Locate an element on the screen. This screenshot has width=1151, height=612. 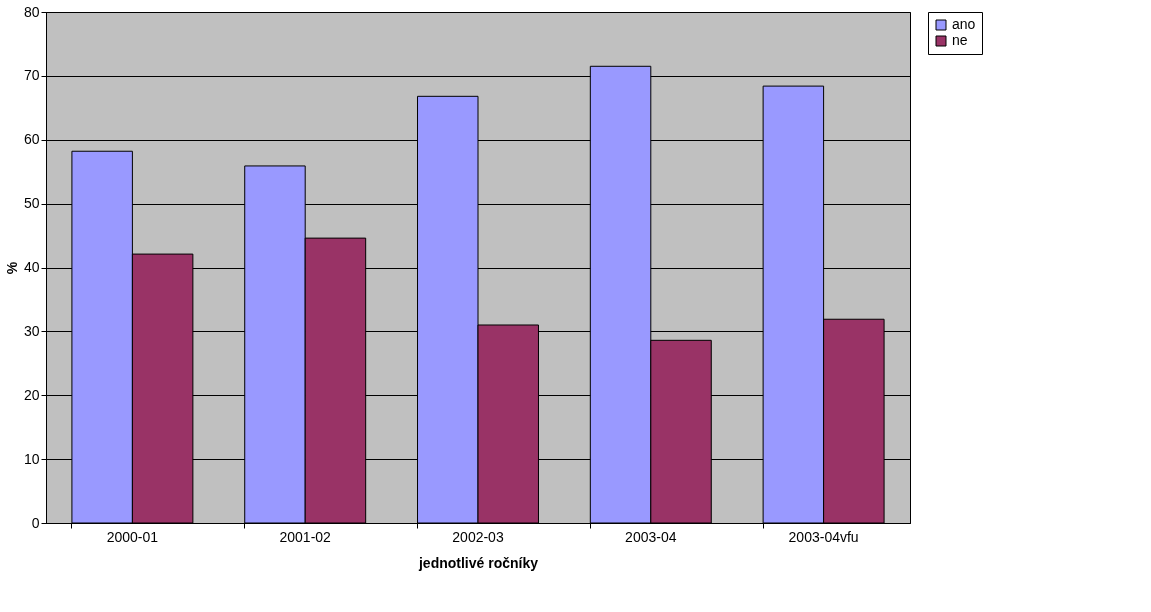
y-tick-label: 80 is located at coordinates (31, 11).